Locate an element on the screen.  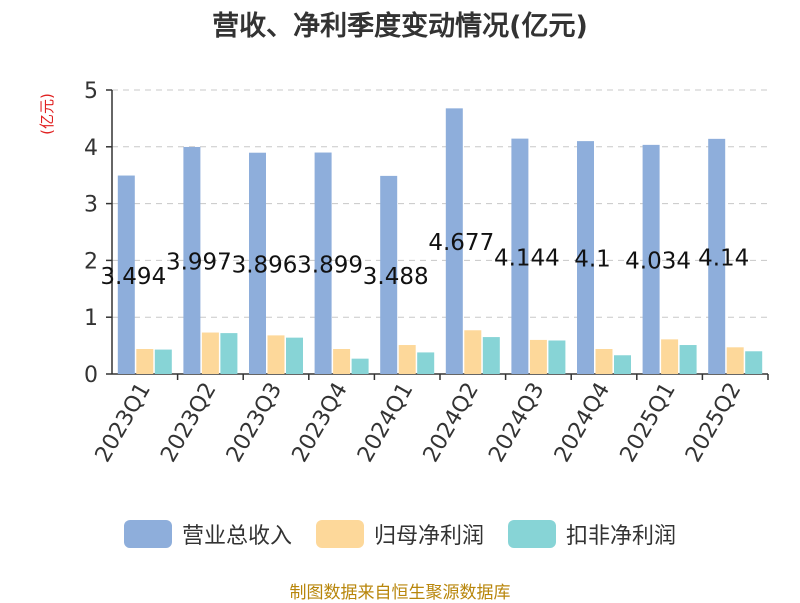
y-tick-label: 1 is located at coordinates (91, 318).